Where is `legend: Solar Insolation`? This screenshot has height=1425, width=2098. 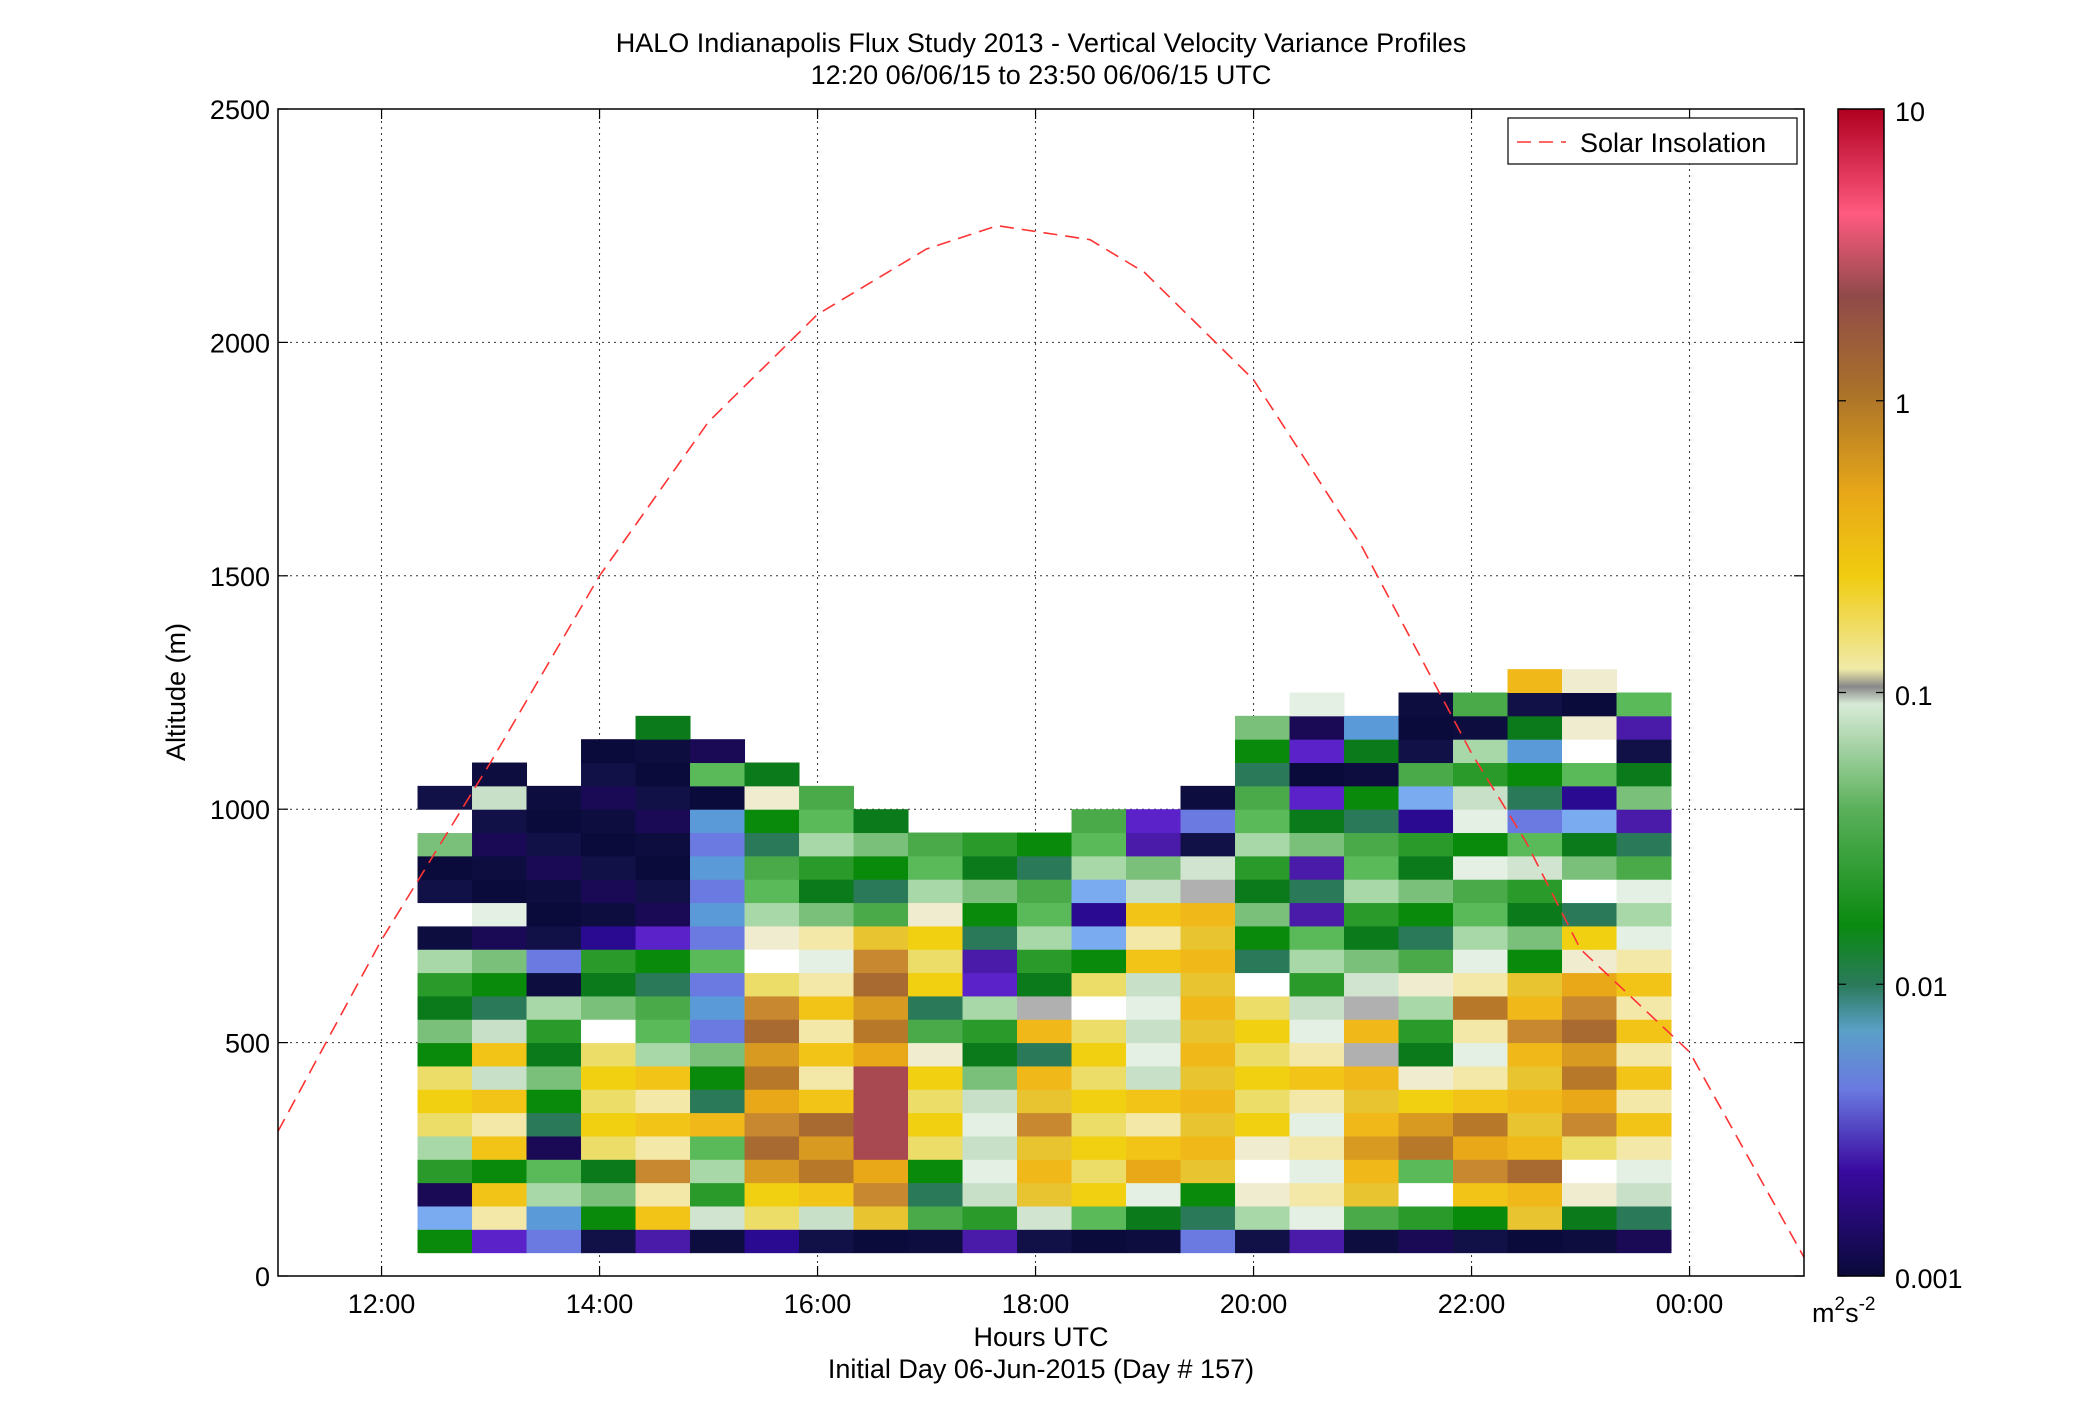
legend: Solar Insolation is located at coordinates (1652, 141).